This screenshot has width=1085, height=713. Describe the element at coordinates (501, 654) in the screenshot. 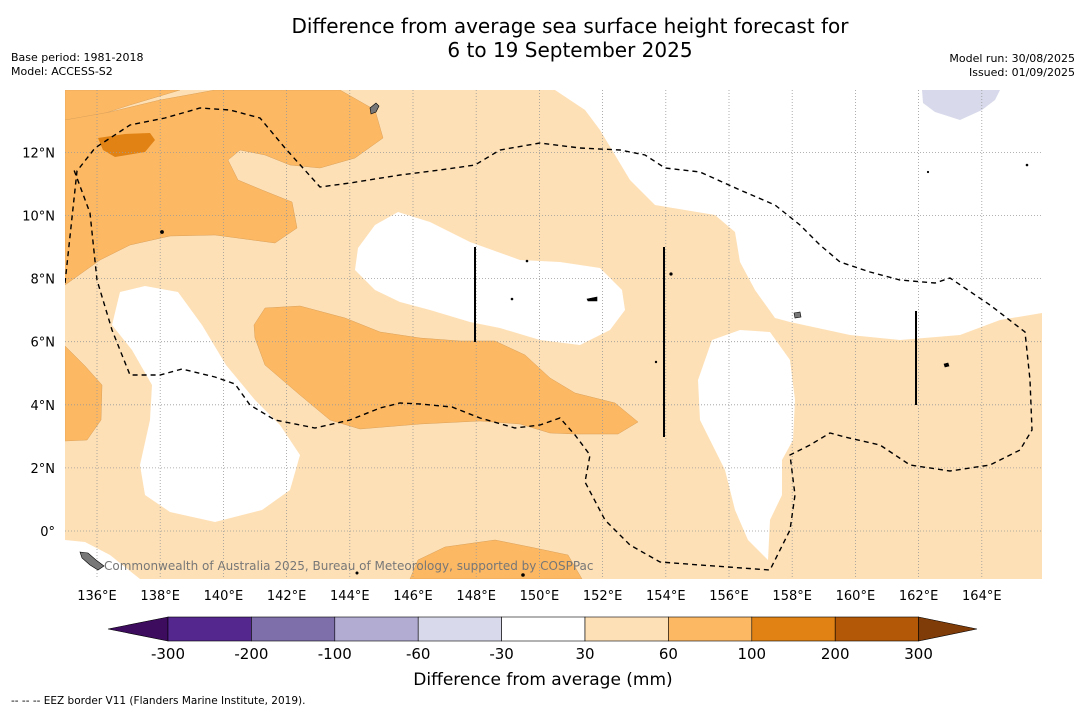

I see `colorbar-tick-label: -30` at that location.